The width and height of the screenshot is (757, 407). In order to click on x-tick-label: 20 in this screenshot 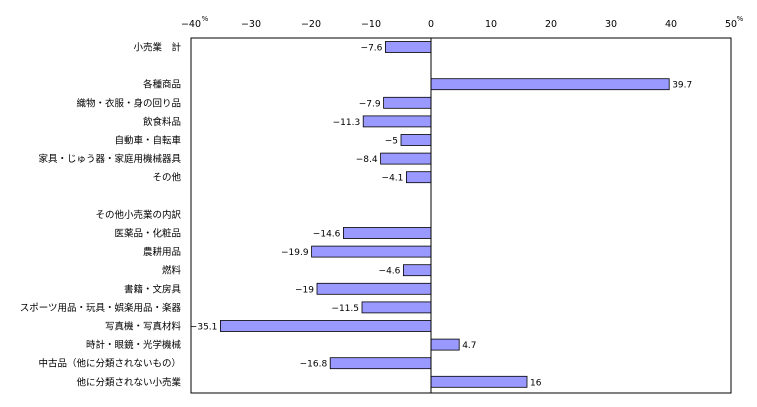, I will do `click(551, 24)`.